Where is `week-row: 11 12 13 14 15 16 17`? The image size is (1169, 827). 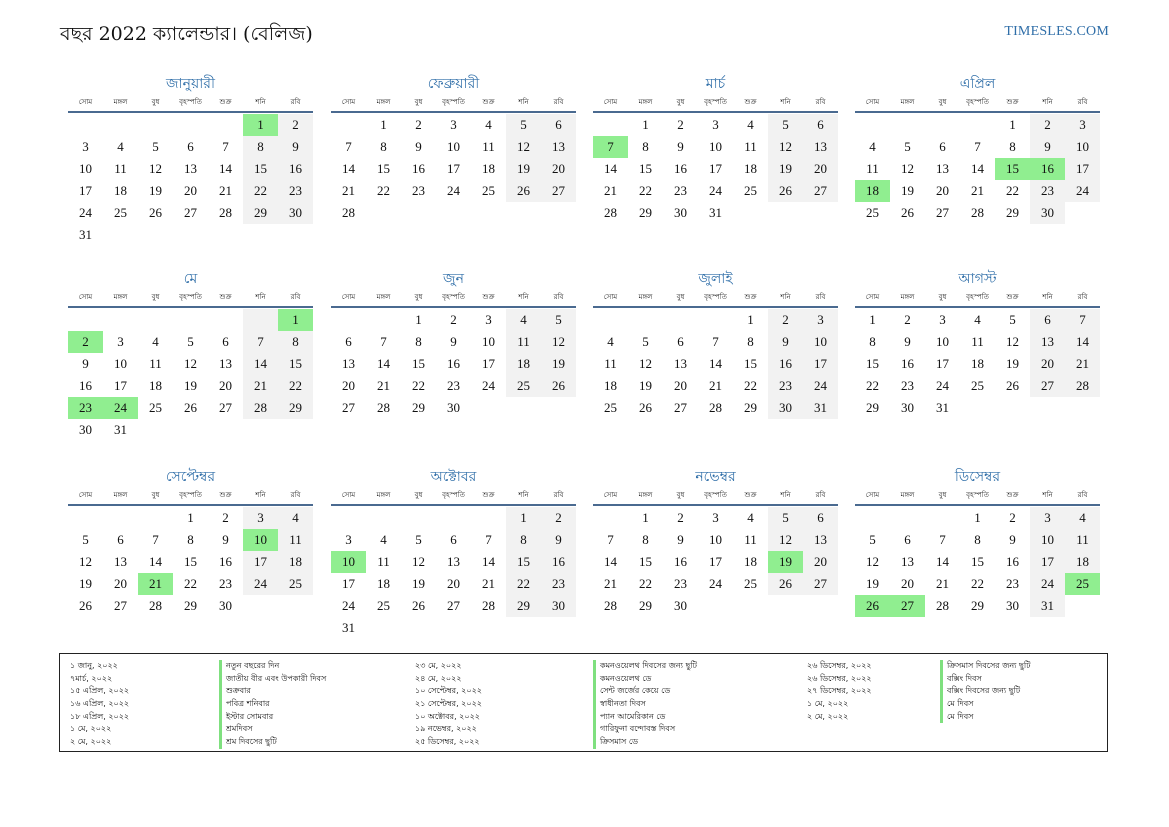 week-row: 11 12 13 14 15 16 17 is located at coordinates (715, 364).